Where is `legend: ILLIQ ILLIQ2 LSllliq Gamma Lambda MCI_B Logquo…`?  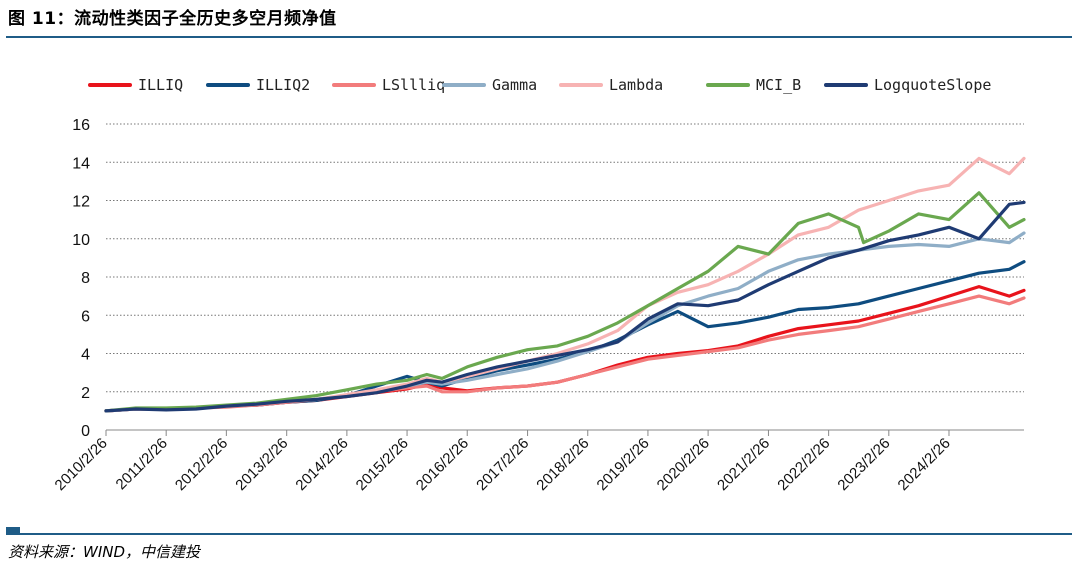
legend: ILLIQ ILLIQ2 LSllliq Gamma Lambda MCI_B Logquo… is located at coordinates (539, 85).